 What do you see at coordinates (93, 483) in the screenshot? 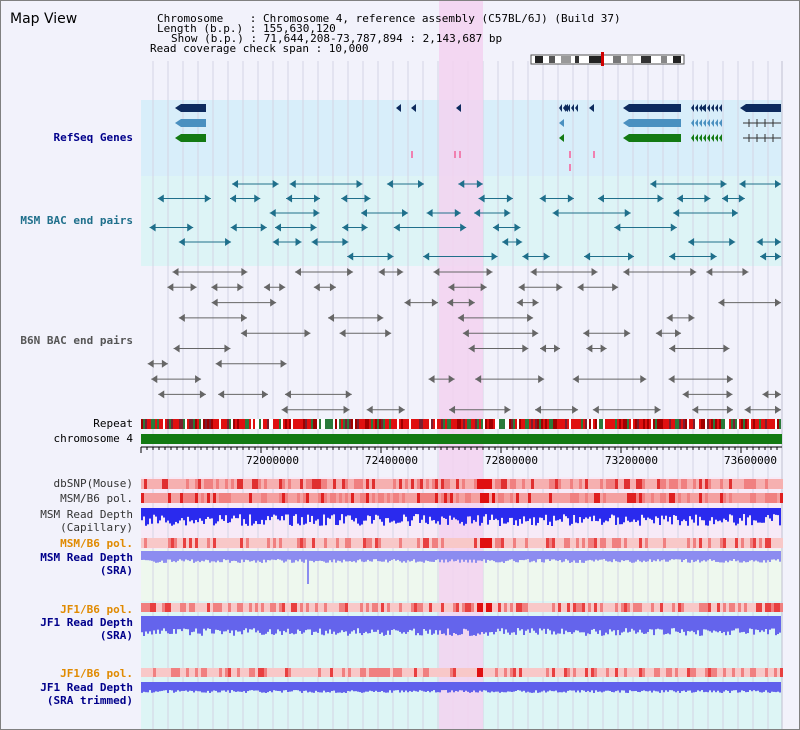
I see `track-label-dbsnp: dbSNP(Mouse)` at bounding box center [93, 483].